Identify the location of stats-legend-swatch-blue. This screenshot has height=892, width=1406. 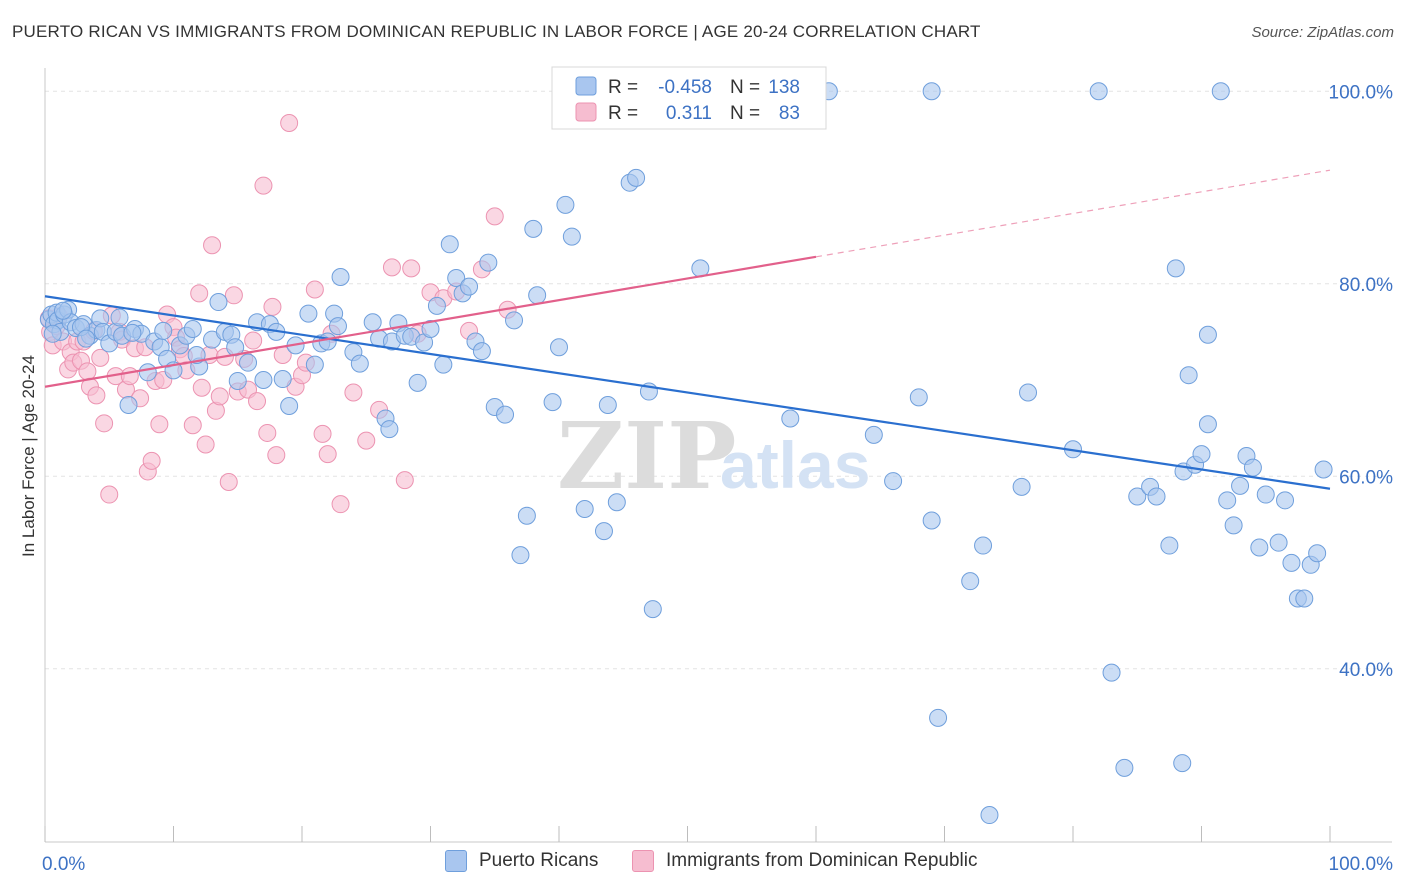
(586, 86).